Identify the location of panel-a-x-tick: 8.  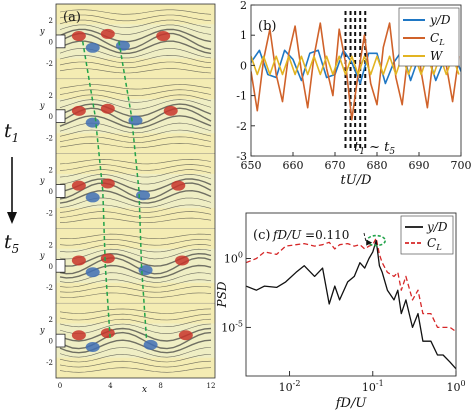
(160, 386).